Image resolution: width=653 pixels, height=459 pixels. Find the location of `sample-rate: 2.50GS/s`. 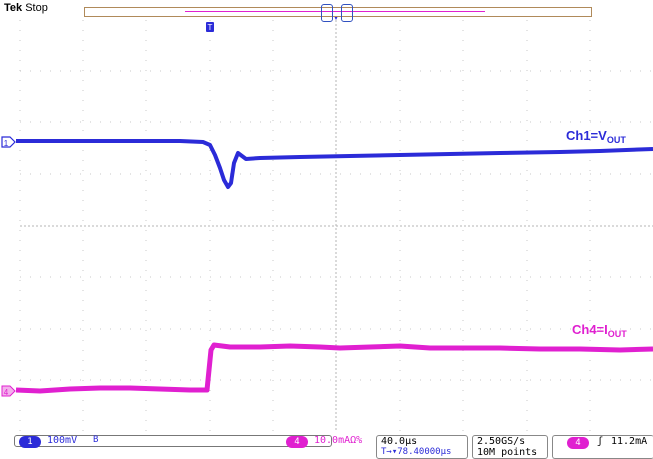

sample-rate: 2.50GS/s is located at coordinates (501, 441).